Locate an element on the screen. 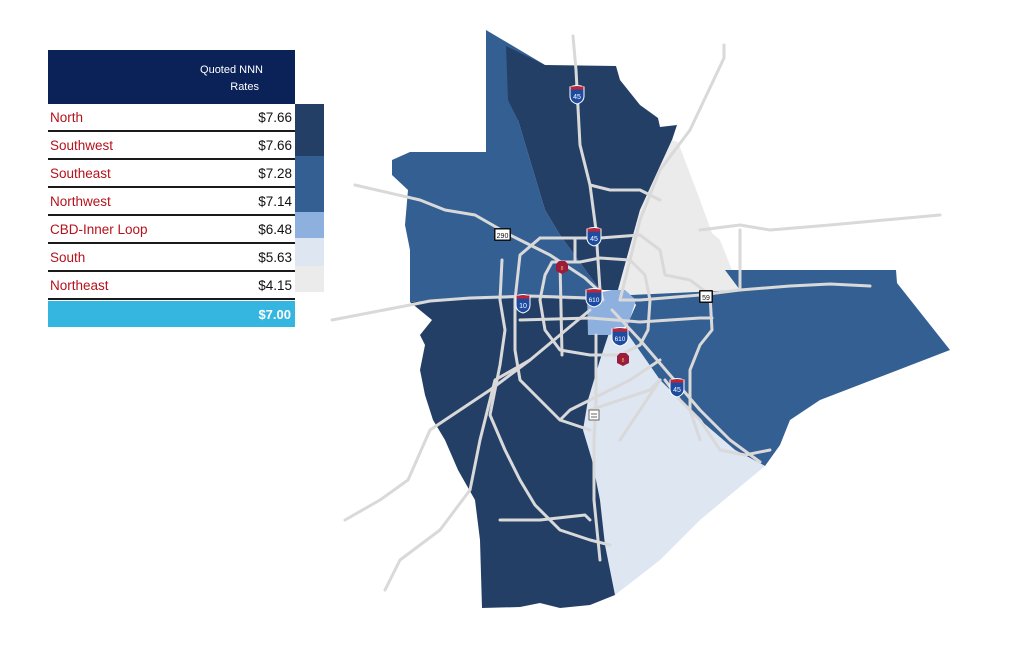  region-rate: $4.15 is located at coordinates (275, 285).